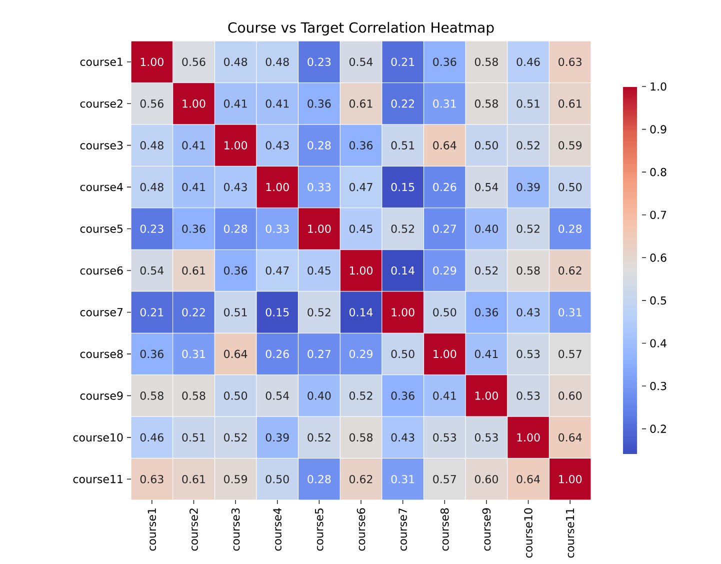 This screenshot has height=564, width=721. What do you see at coordinates (101, 270) in the screenshot?
I see `y-tick-label: course6` at bounding box center [101, 270].